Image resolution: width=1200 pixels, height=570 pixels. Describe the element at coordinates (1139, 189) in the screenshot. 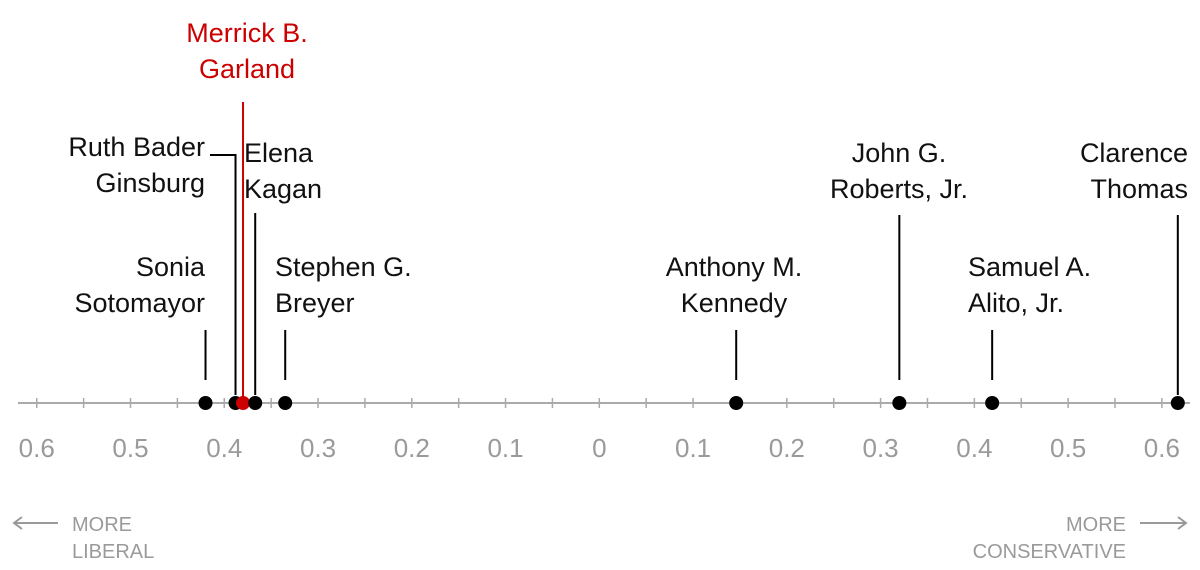

I see `justice-name: Thomas` at that location.